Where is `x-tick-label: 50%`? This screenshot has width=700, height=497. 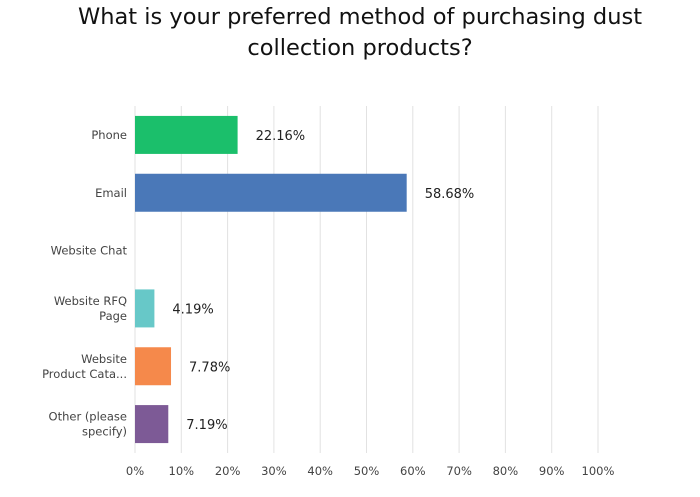
x-tick-label: 50% is located at coordinates (367, 471).